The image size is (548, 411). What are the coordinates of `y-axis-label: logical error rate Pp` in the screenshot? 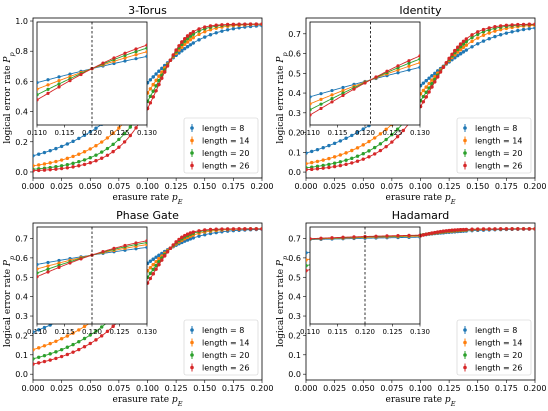 It's located at (9, 98).